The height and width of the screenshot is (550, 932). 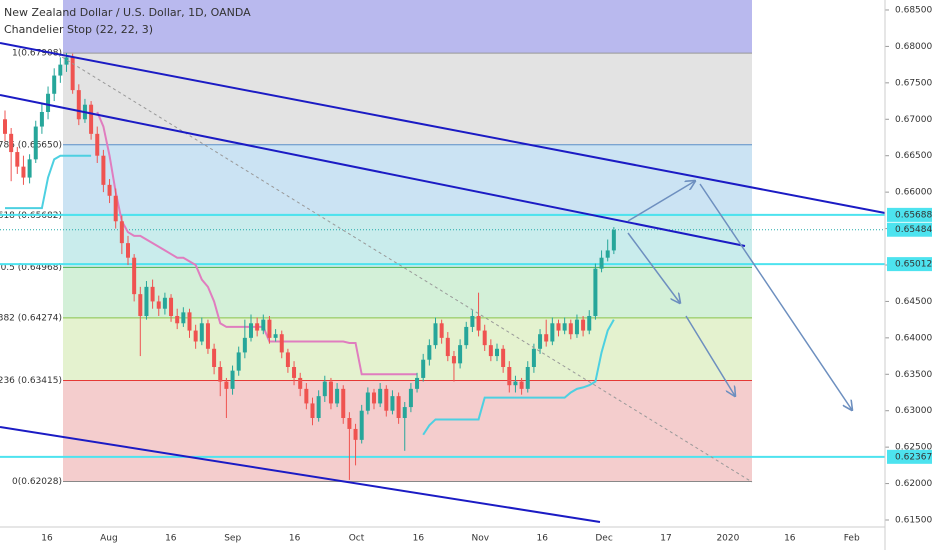 I want to click on x-tick-label: Sep, so click(x=232, y=539).